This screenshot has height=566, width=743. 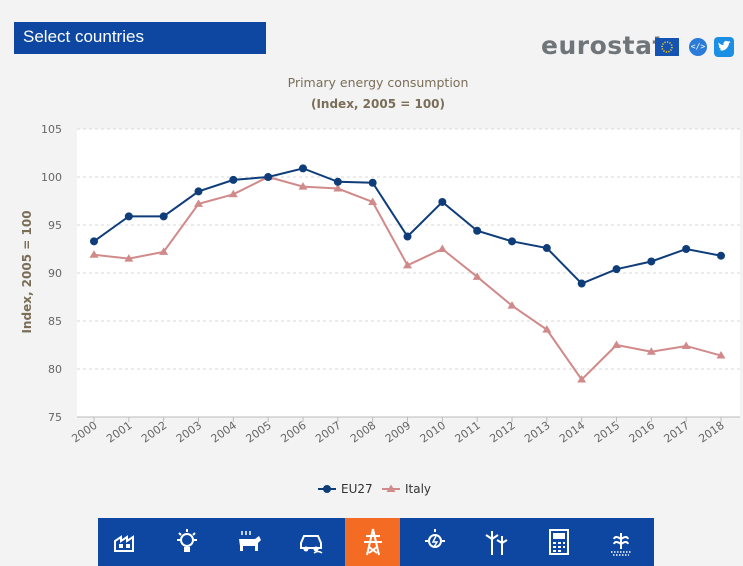 I want to click on point-eu27-2003, so click(x=198, y=191).